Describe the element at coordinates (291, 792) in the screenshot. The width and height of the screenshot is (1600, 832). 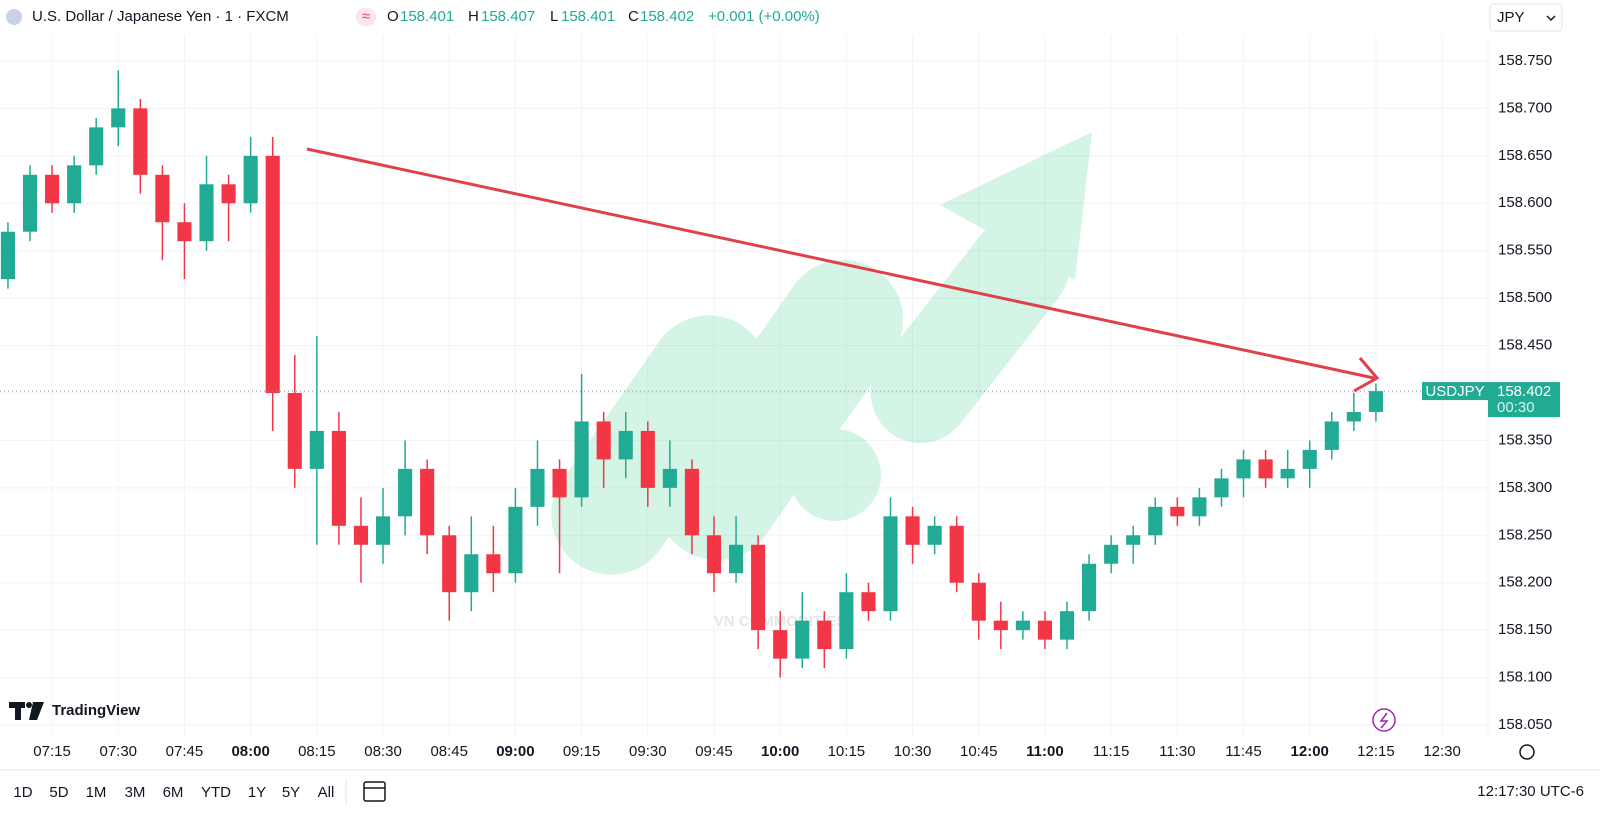
I see `range-button: 5Y` at that location.